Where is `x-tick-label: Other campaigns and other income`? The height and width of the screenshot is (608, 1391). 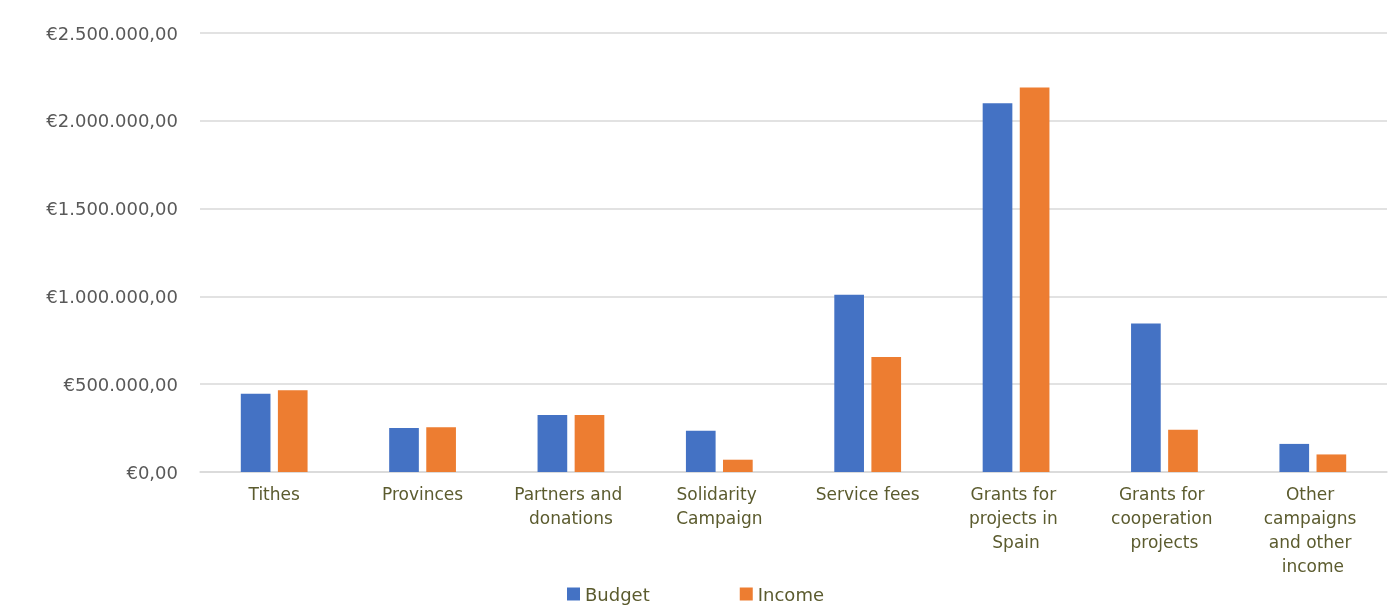 x-tick-label: Other campaigns and other income is located at coordinates (1312, 530).